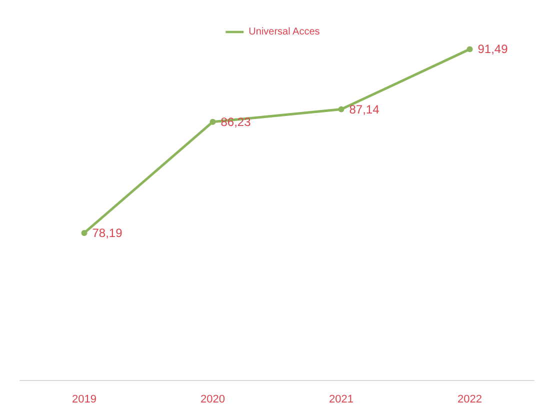 The width and height of the screenshot is (546, 411). Describe the element at coordinates (470, 400) in the screenshot. I see `x-tick-label: 2022` at that location.